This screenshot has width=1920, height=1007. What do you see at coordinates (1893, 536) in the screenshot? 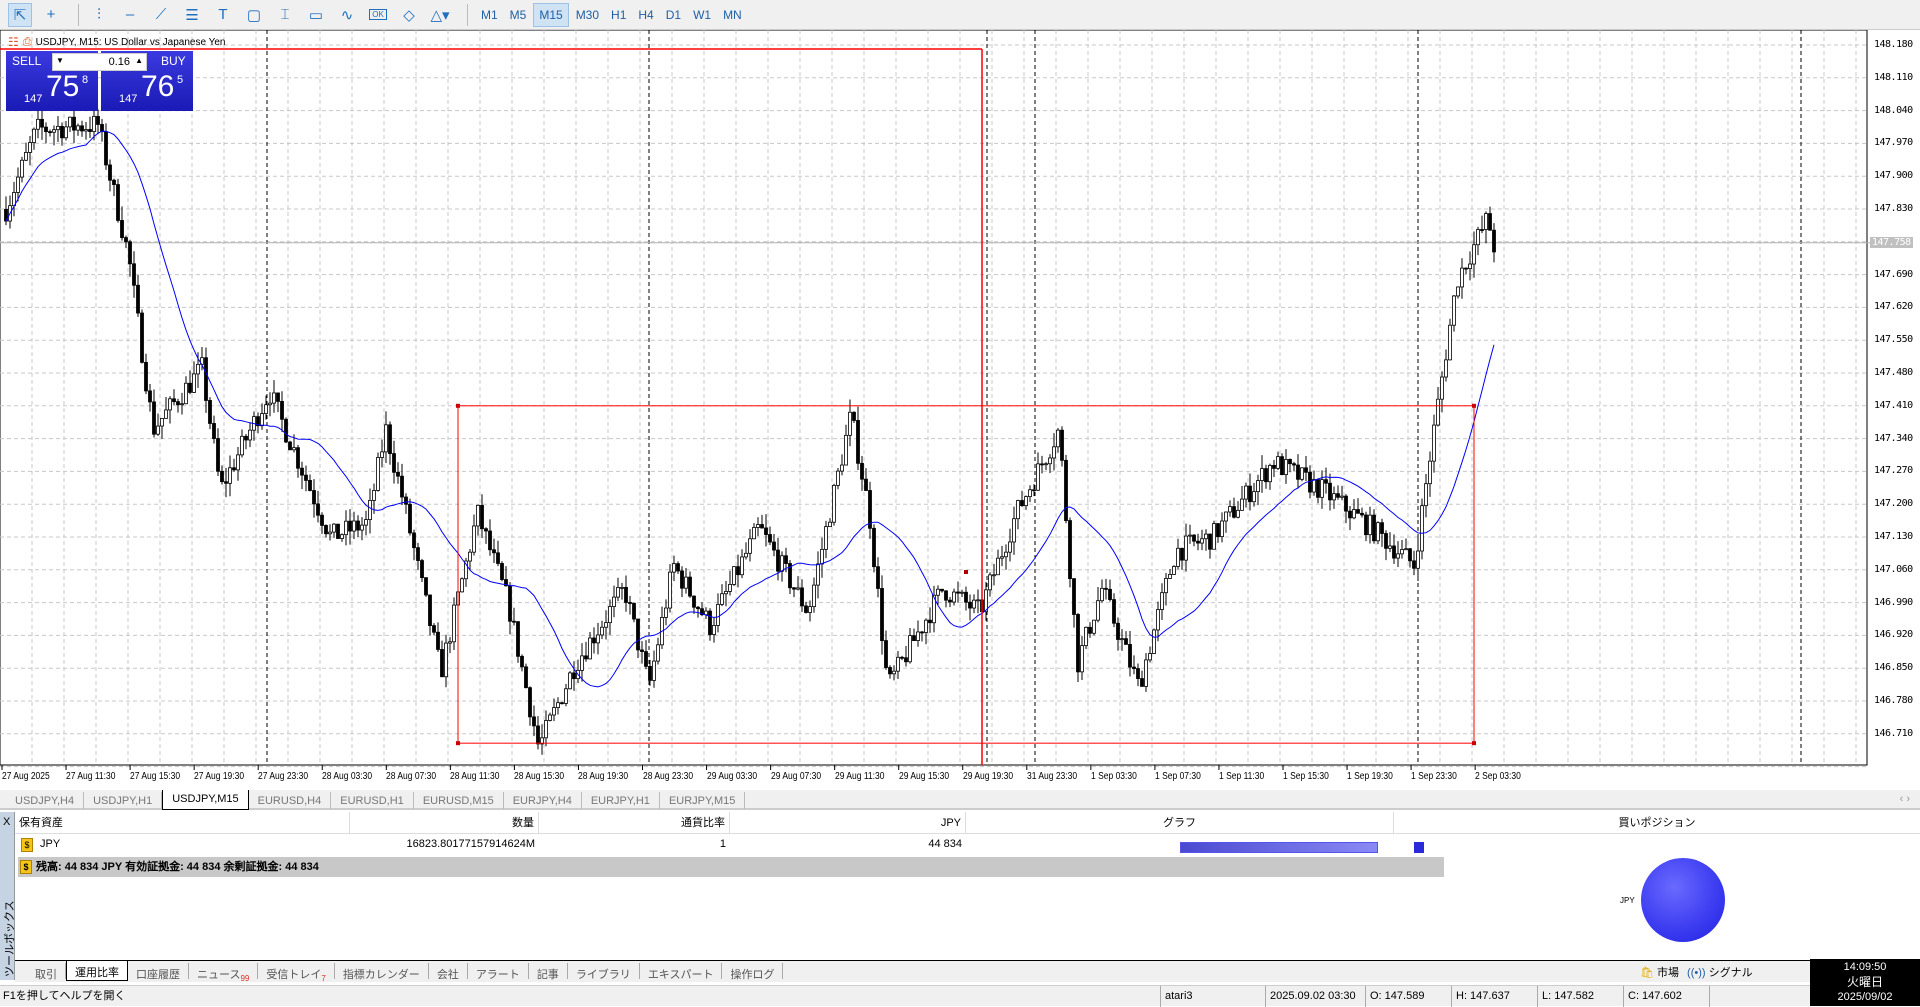
I see `price-label: 147.130` at bounding box center [1893, 536].